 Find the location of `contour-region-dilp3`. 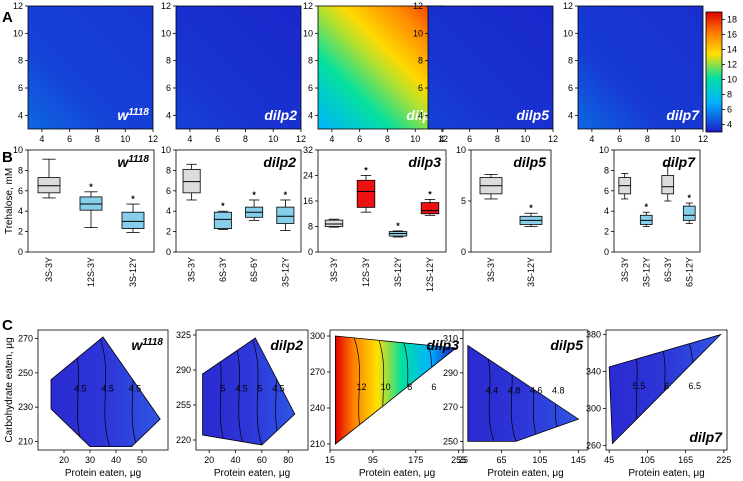

contour-region-dilp3 is located at coordinates (396, 390).